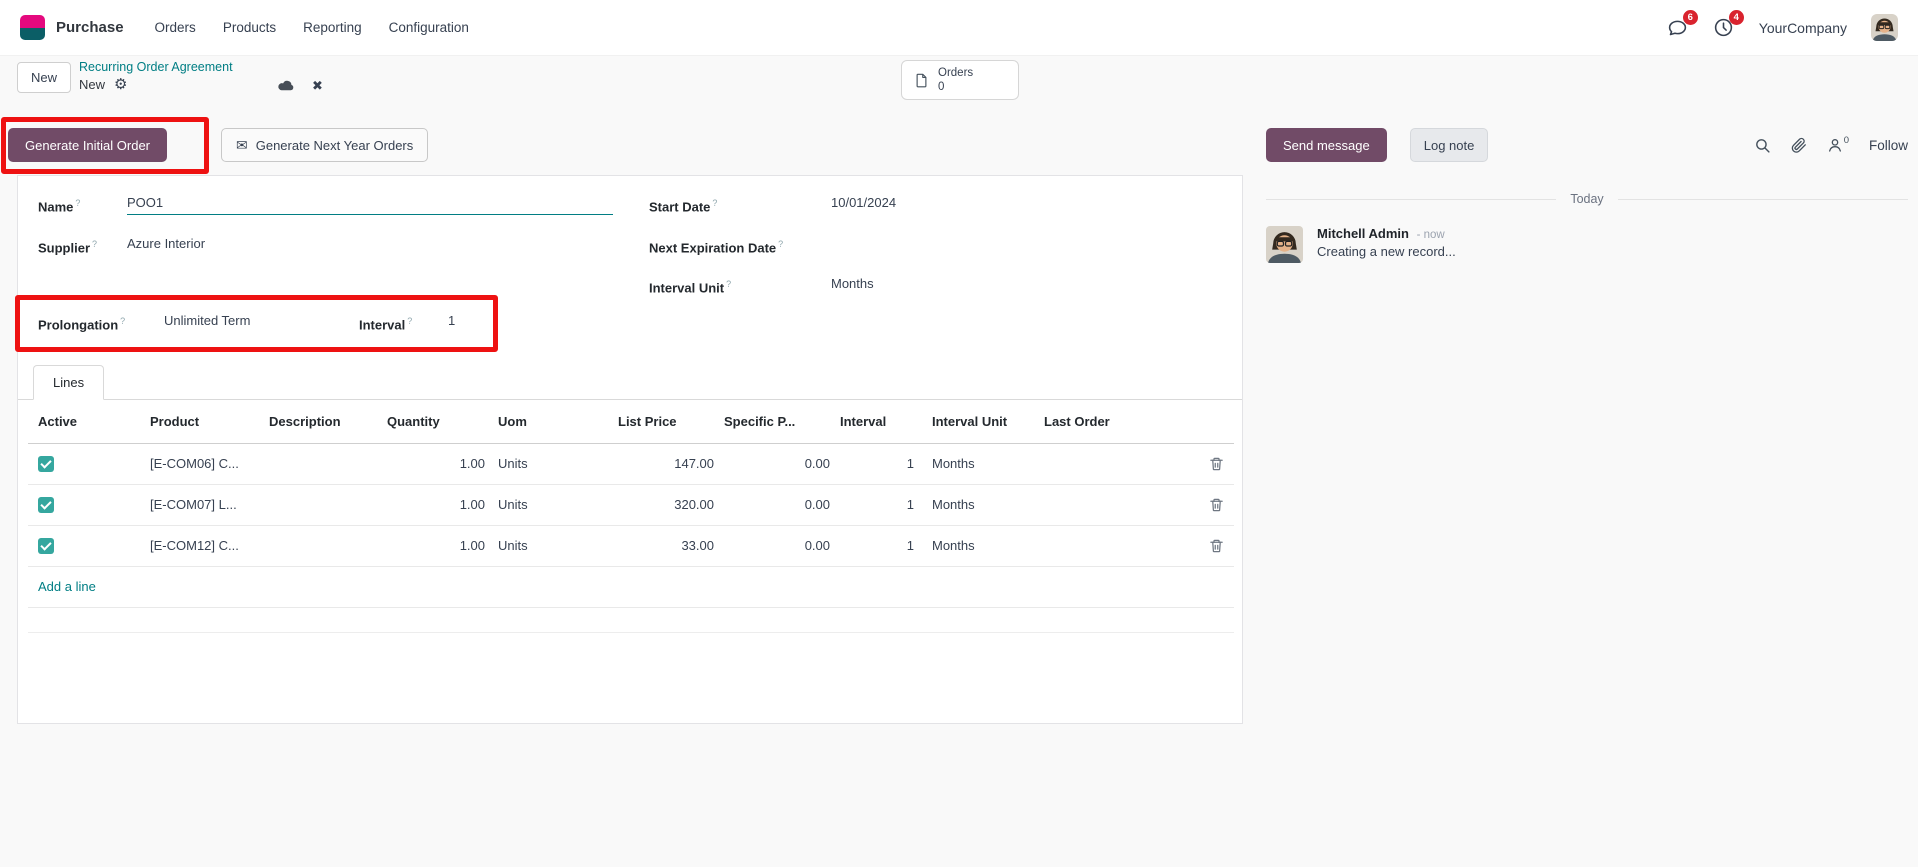 The image size is (1918, 867). Describe the element at coordinates (89, 546) in the screenshot. I see `cell-active` at that location.